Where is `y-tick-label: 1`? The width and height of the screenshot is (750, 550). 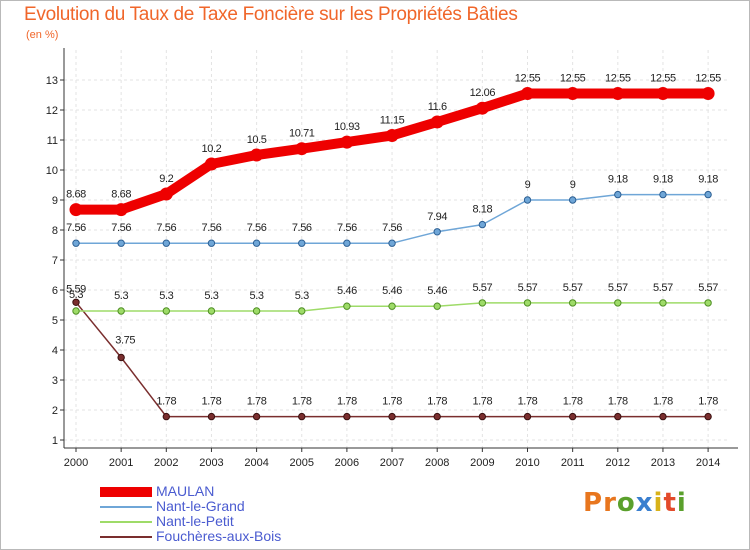 y-tick-label: 1 is located at coordinates (55, 441).